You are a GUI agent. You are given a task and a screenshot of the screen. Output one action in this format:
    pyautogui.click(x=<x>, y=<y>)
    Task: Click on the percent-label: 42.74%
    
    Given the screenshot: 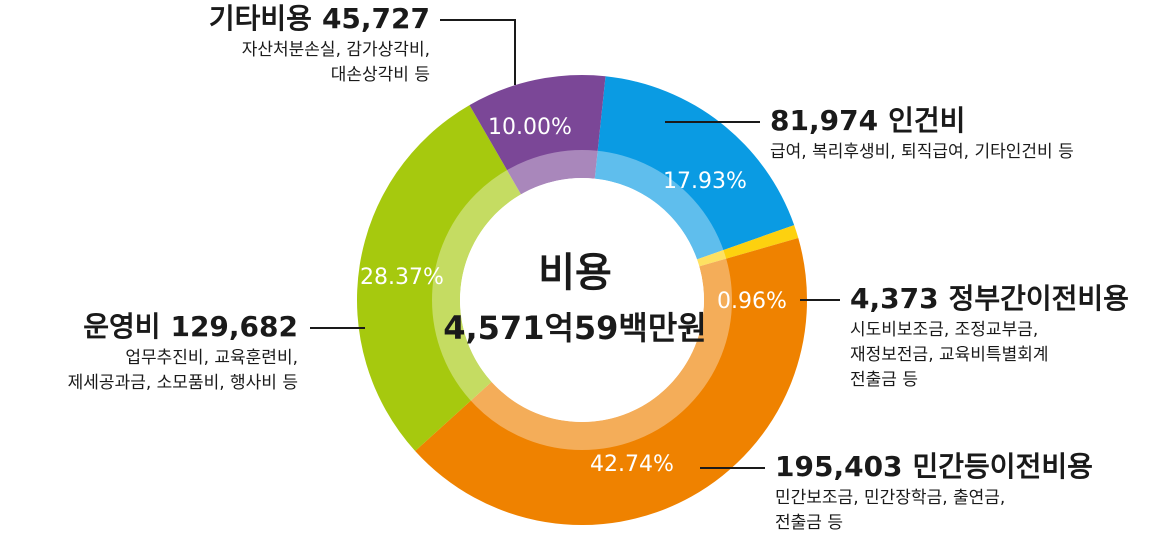 What is the action you would take?
    pyautogui.click(x=632, y=464)
    